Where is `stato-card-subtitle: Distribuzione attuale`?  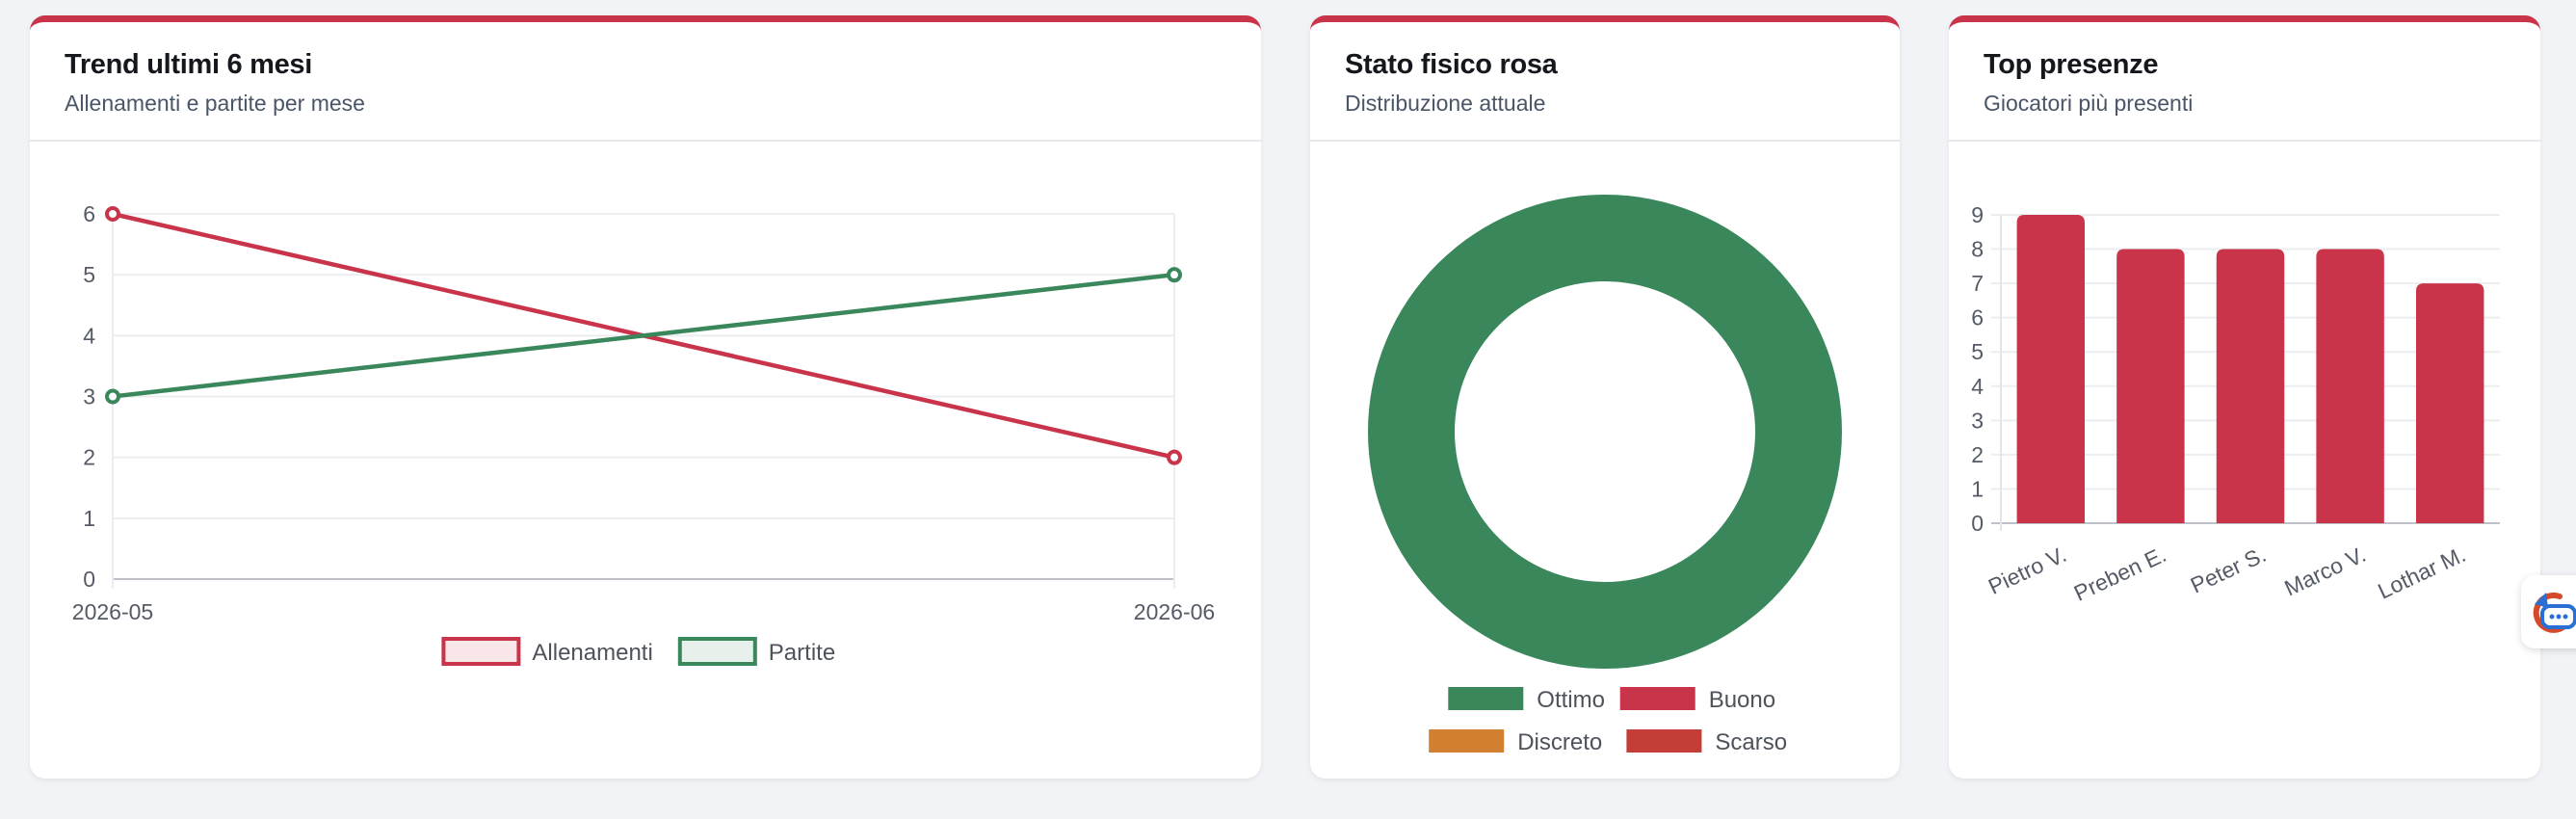 stato-card-subtitle: Distribuzione attuale is located at coordinates (1445, 103).